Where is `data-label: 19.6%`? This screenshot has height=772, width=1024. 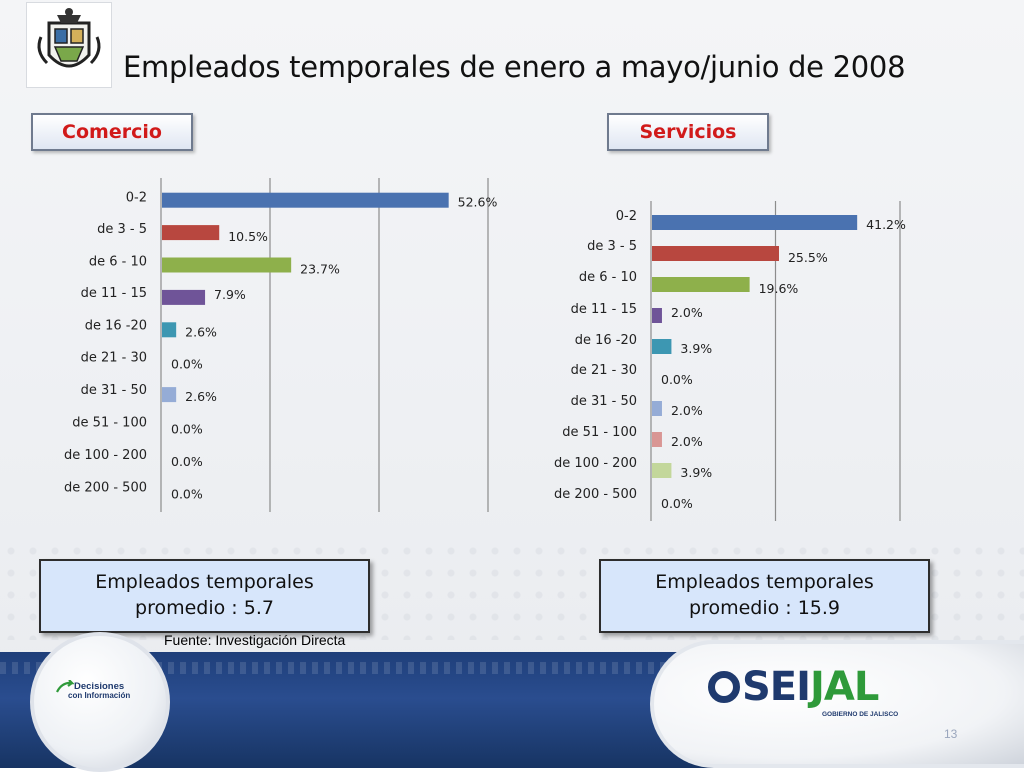
data-label: 19.6% is located at coordinates (779, 288).